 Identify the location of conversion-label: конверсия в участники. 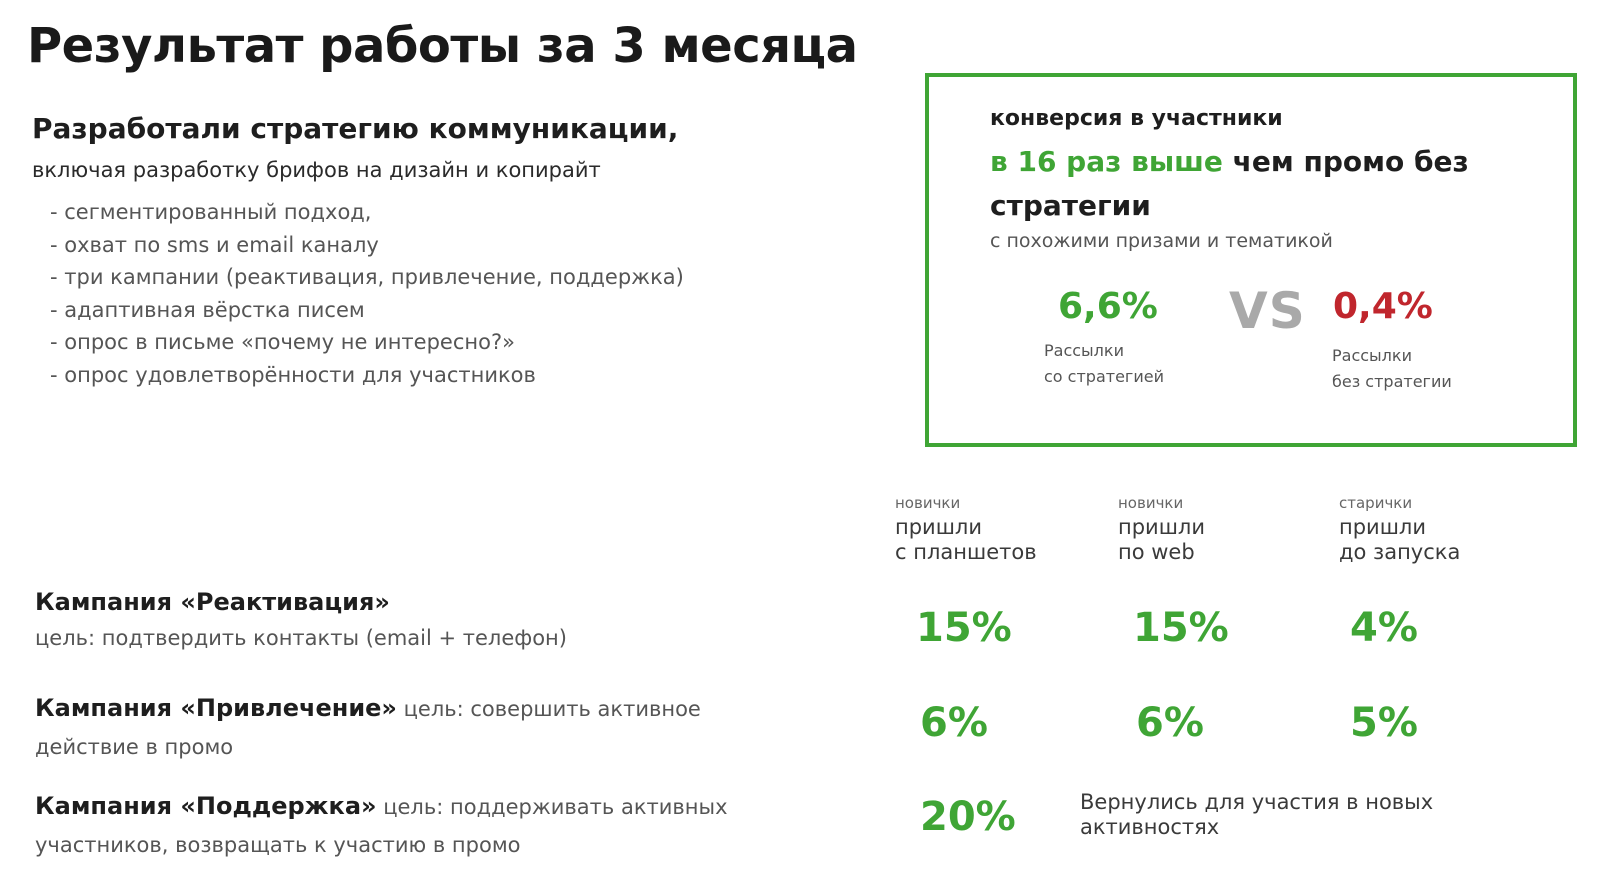
(1136, 118).